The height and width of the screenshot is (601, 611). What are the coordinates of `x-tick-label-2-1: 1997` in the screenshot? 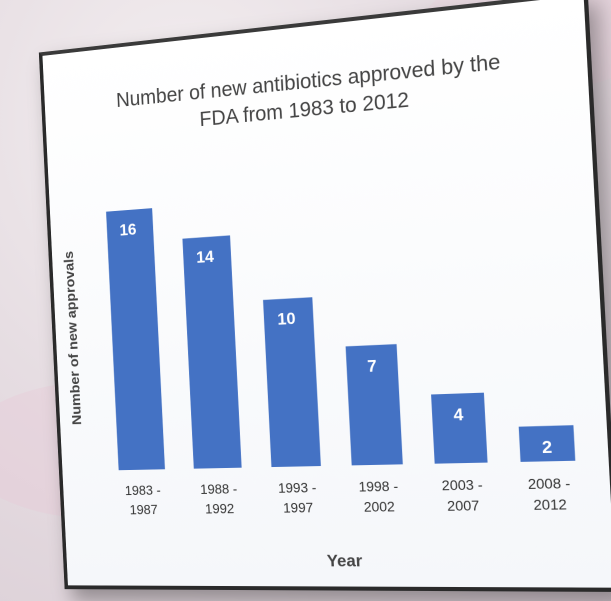 It's located at (298, 508).